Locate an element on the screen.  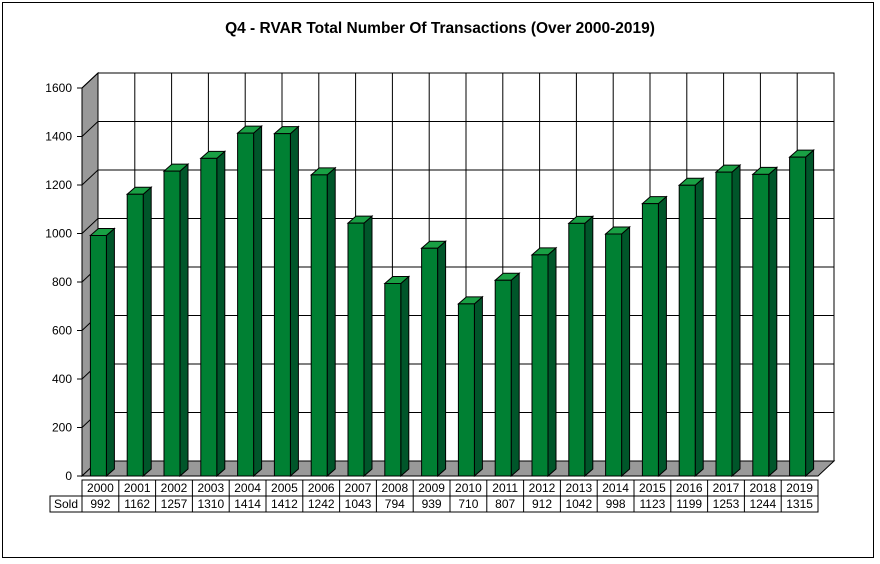
bar-2014 is located at coordinates (617, 351).